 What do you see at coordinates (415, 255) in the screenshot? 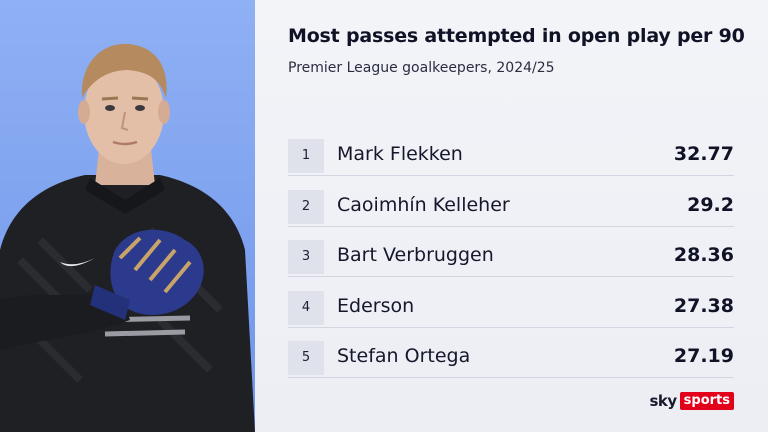
I see `player-name: Bart Verbruggen` at bounding box center [415, 255].